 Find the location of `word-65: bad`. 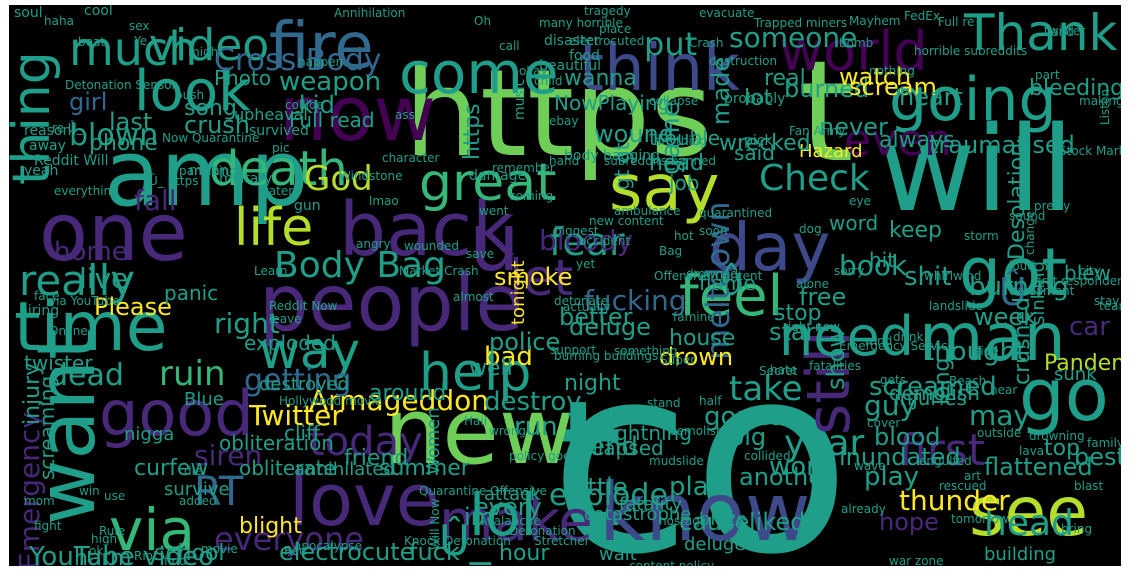

word-65: bad is located at coordinates (508, 357).